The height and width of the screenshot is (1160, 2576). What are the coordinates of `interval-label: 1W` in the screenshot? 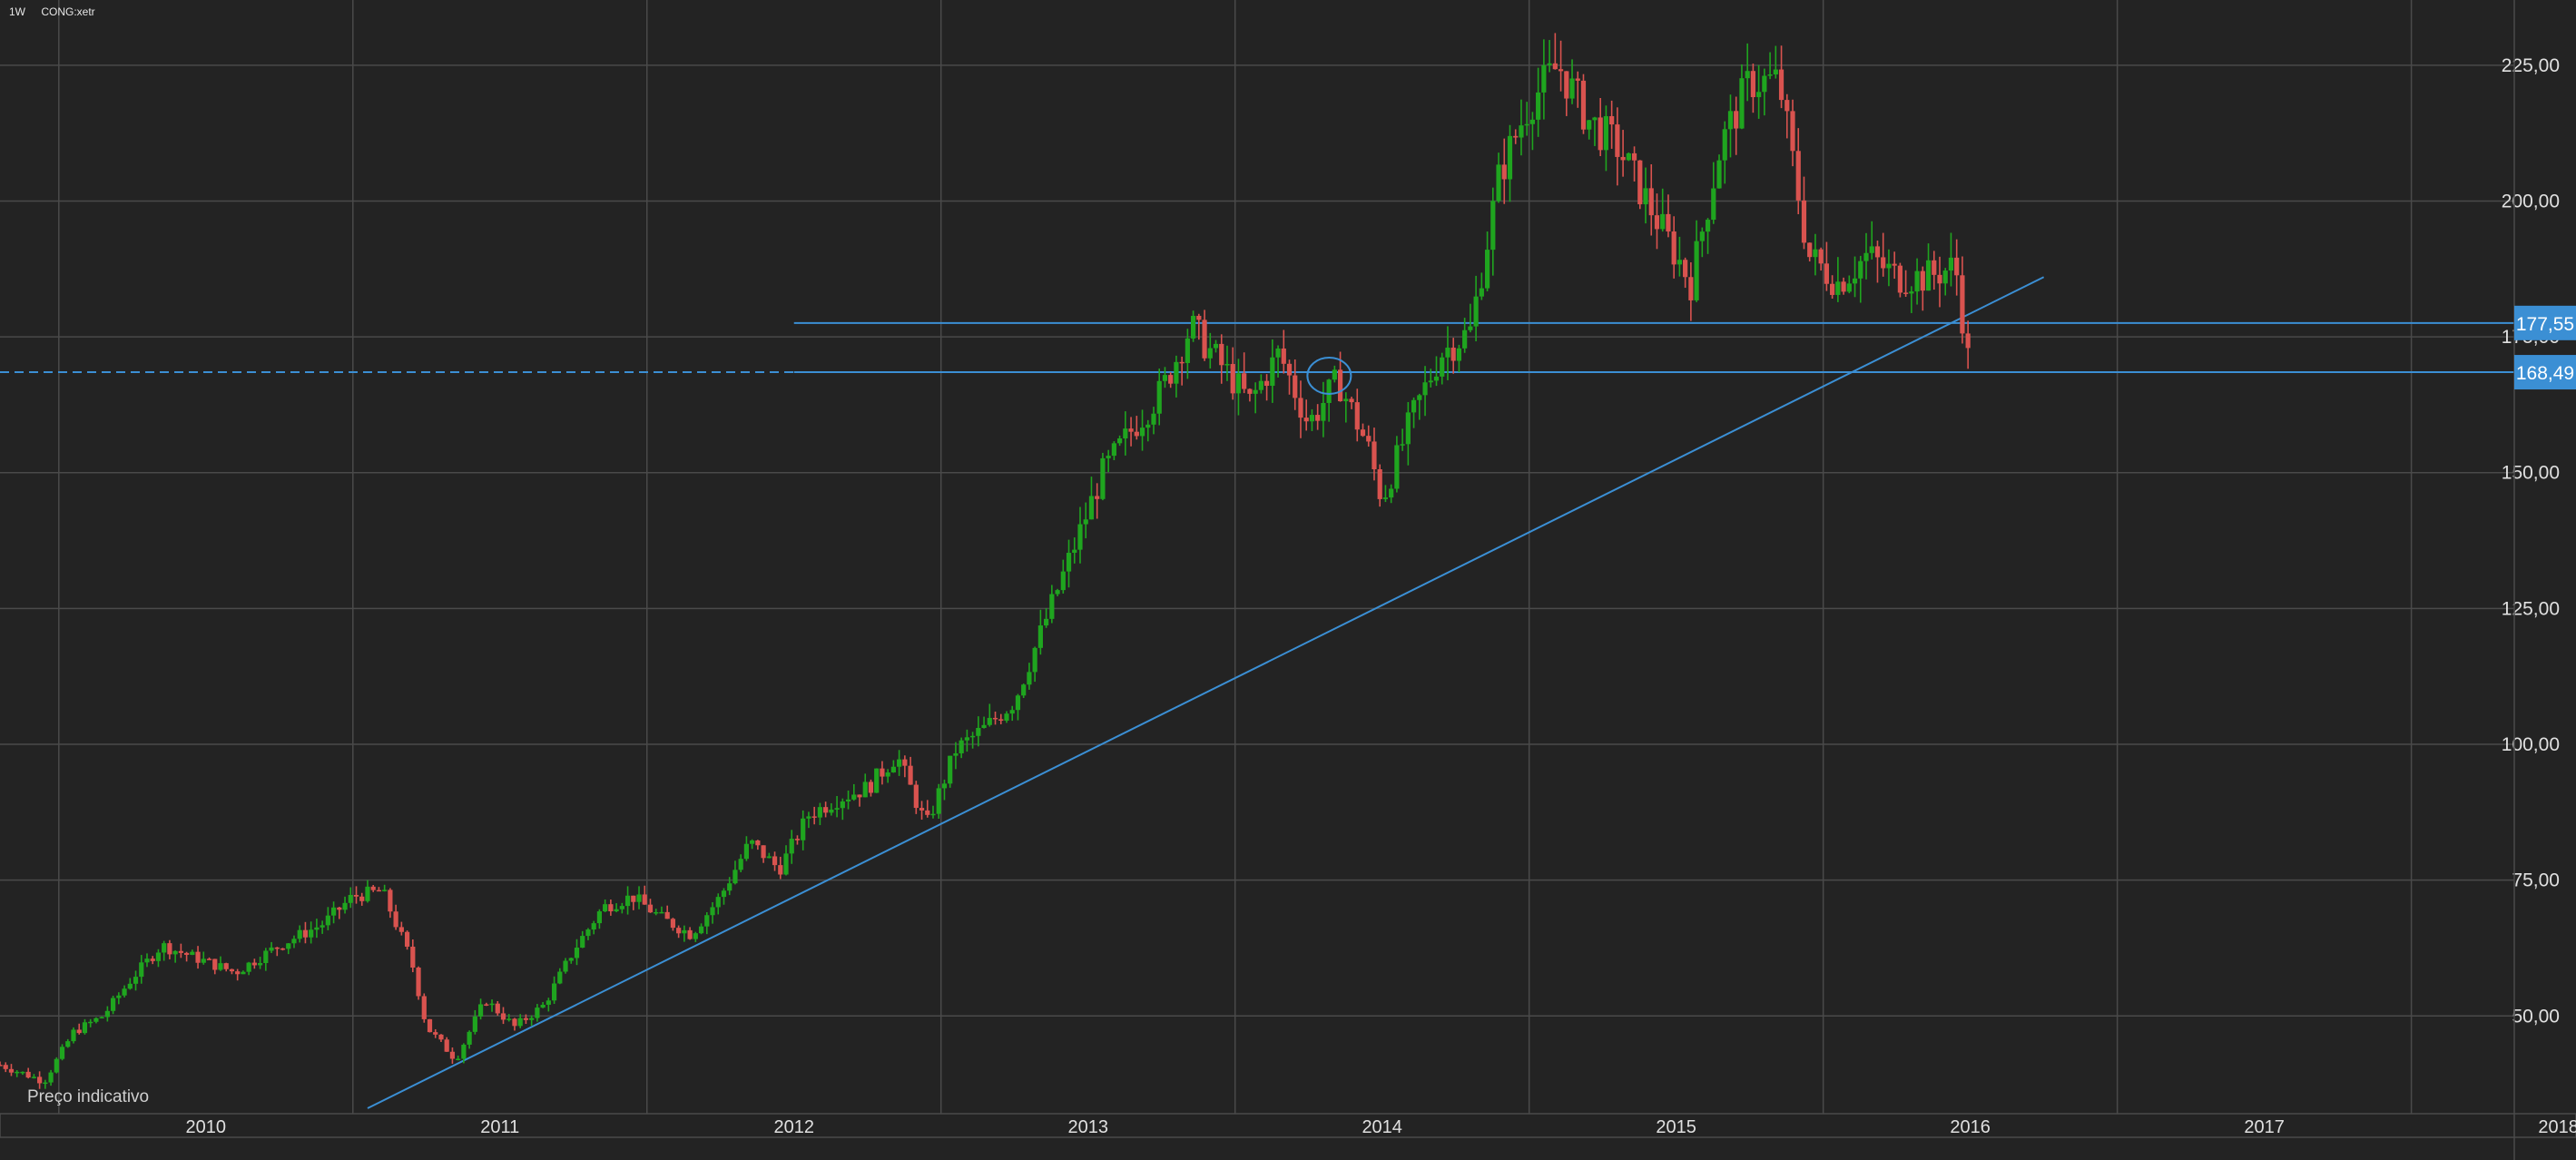 It's located at (17, 11).